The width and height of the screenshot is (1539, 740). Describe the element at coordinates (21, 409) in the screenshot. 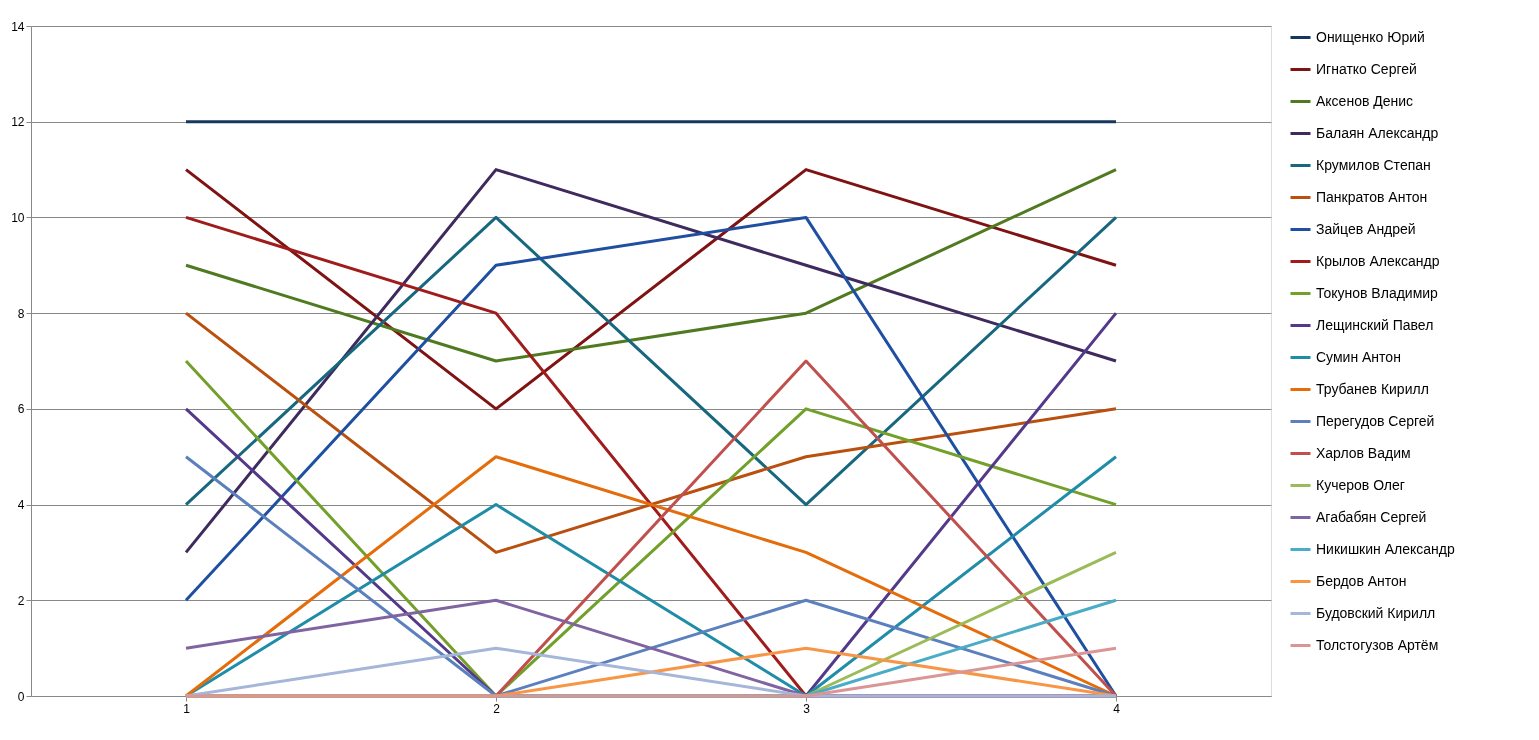

I see `y-tick-label: 6` at that location.